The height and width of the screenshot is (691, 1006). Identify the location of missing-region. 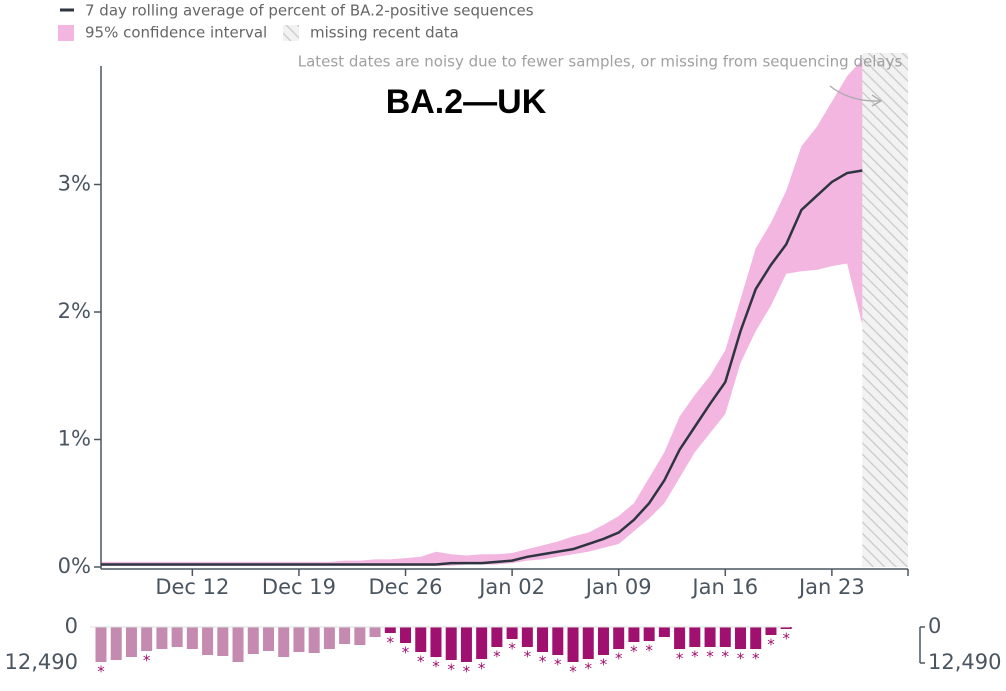
(885, 310).